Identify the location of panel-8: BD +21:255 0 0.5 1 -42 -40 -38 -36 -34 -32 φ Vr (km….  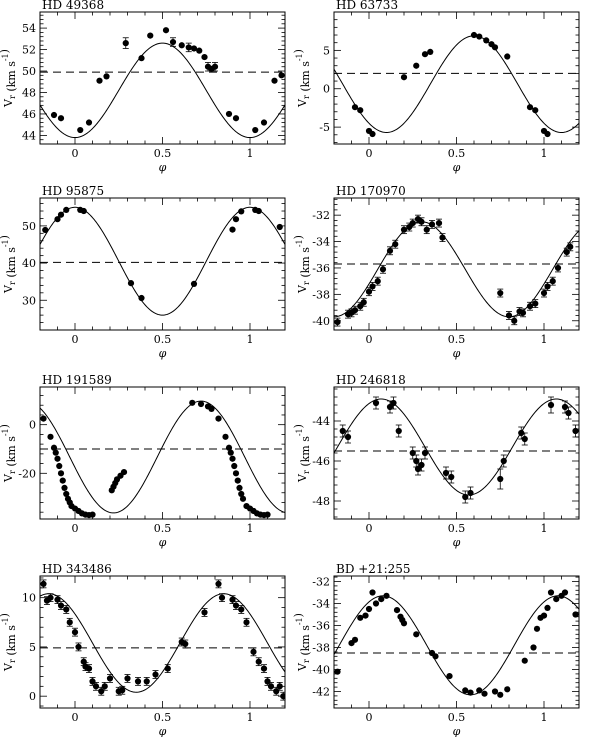
(436, 649).